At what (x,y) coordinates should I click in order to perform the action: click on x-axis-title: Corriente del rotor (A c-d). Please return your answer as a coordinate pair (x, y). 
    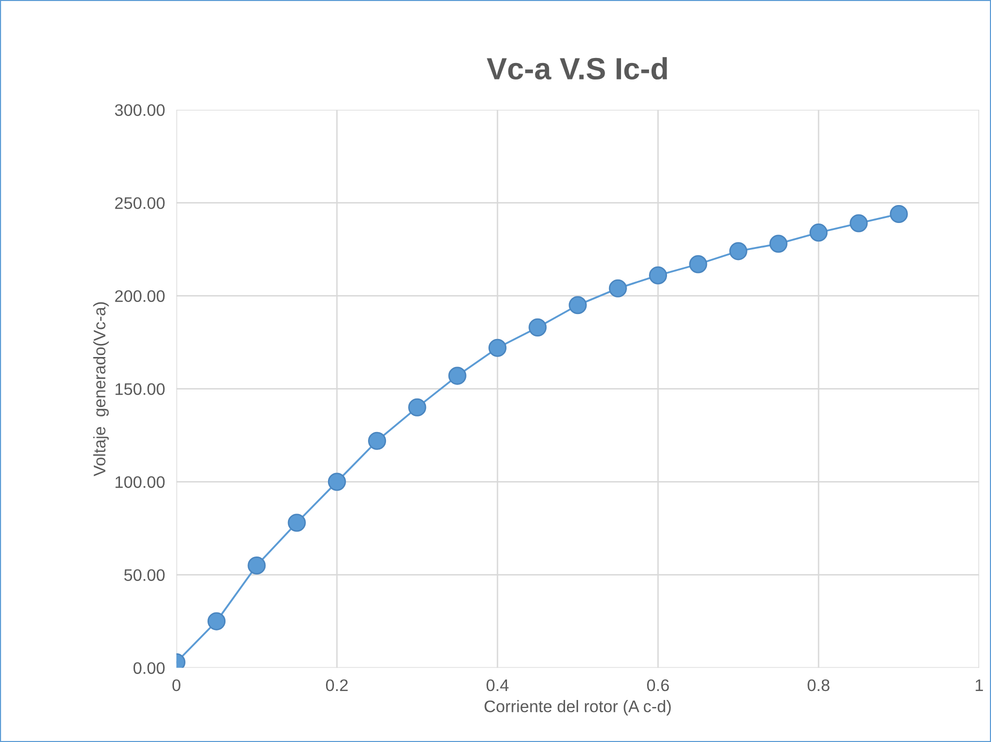
    Looking at the image, I should click on (577, 708).